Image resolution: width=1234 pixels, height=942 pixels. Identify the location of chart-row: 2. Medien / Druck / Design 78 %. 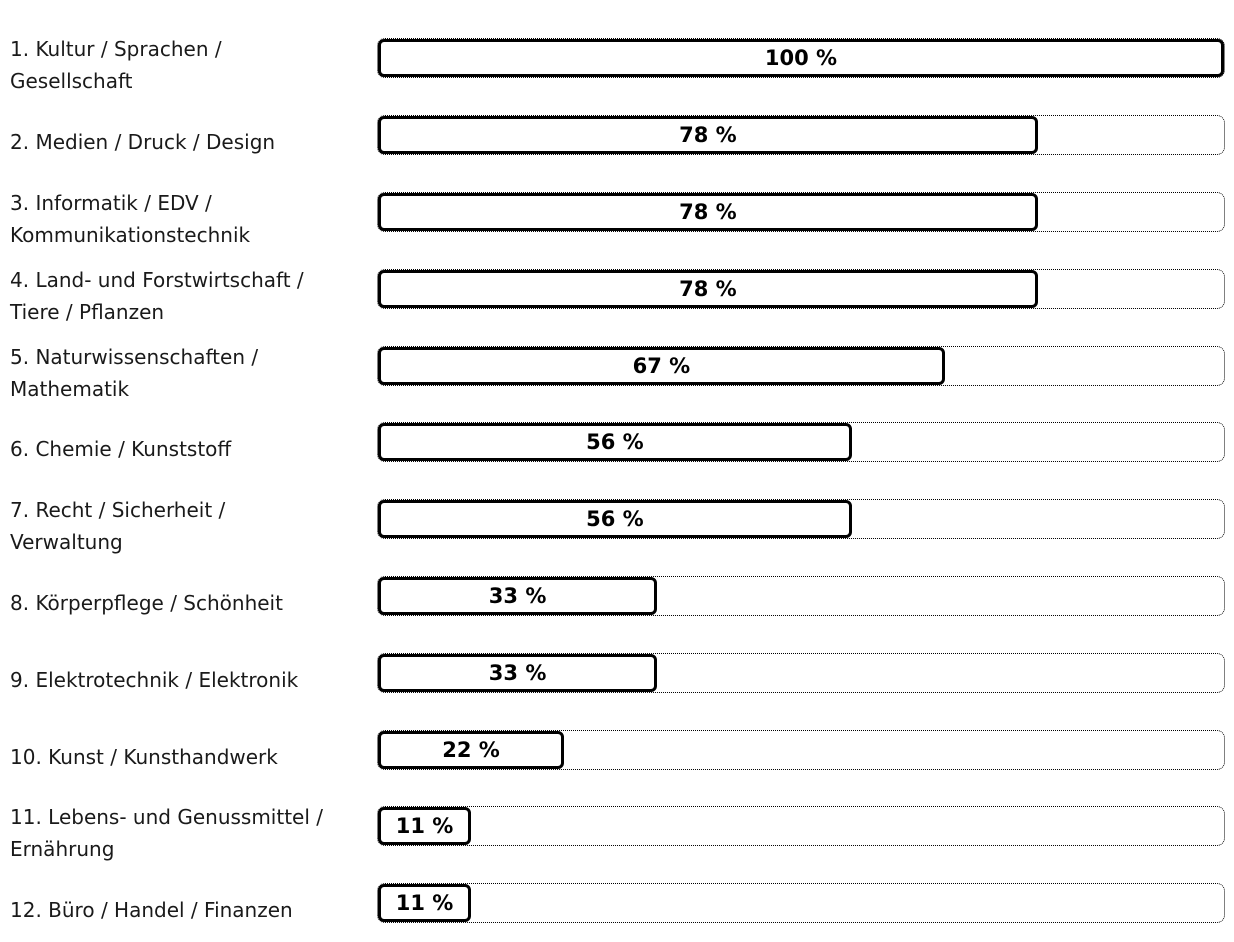
(617, 135).